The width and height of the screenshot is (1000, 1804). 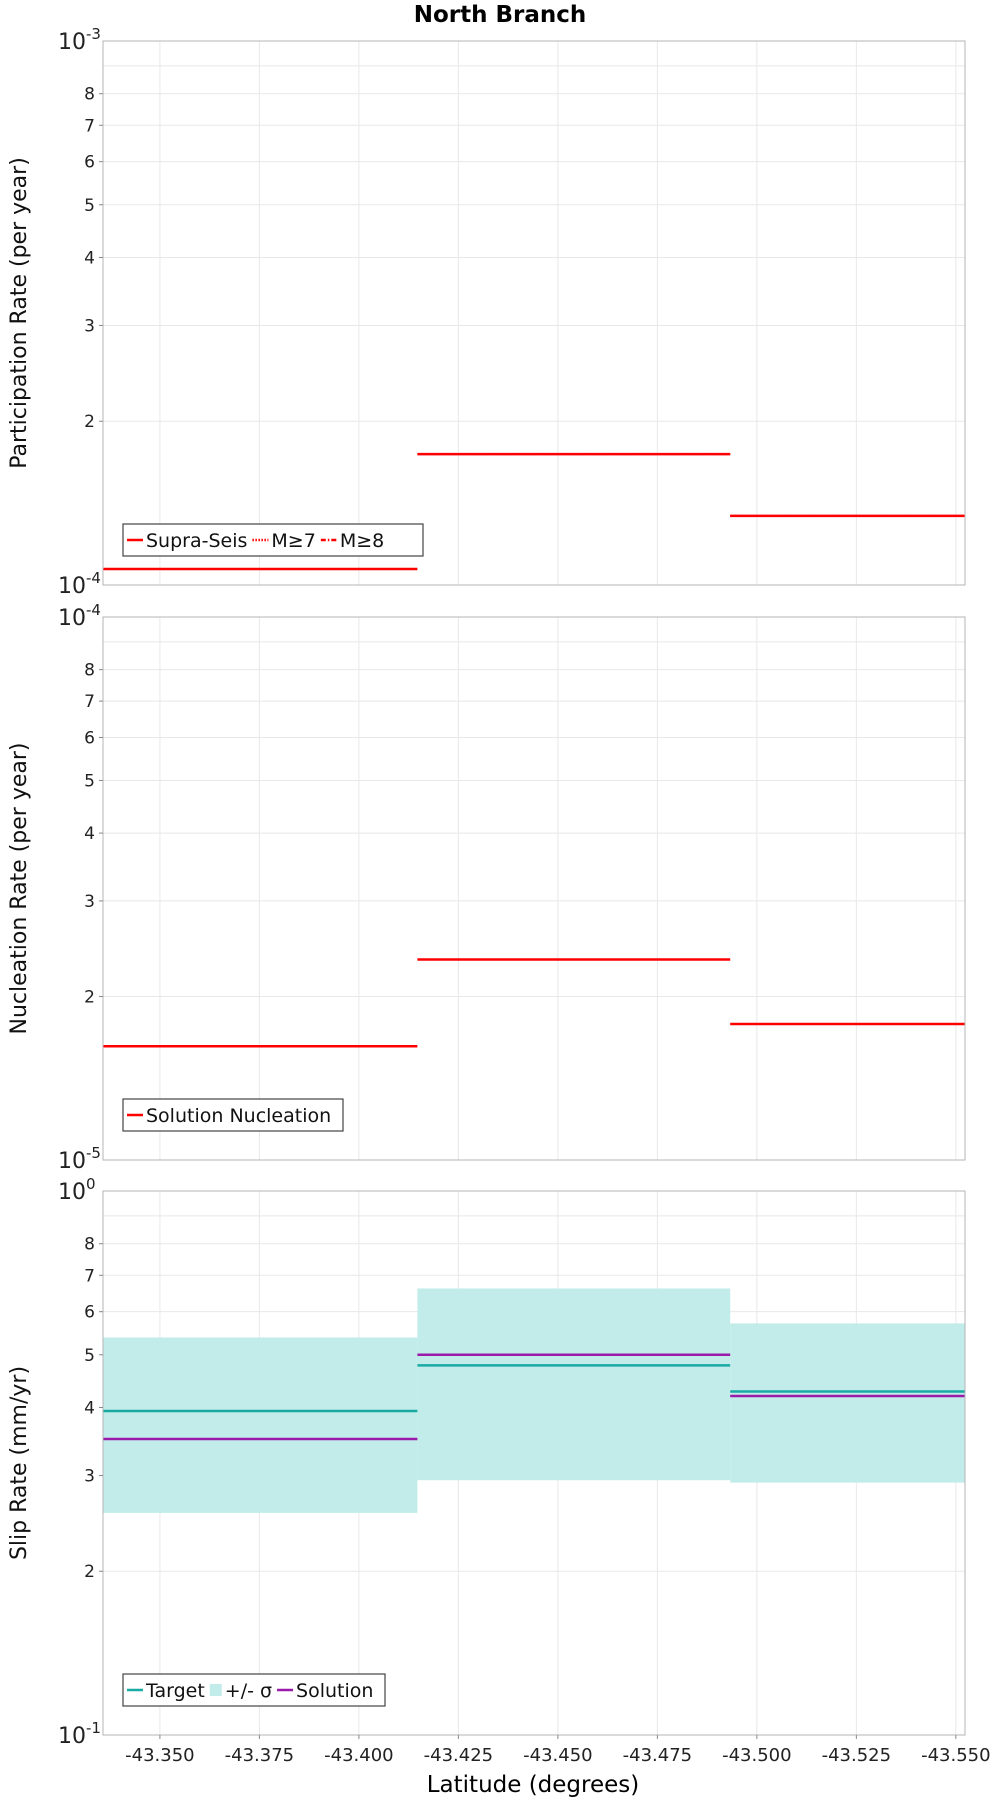 What do you see at coordinates (159, 1755) in the screenshot?
I see `x-tick-label: -43.350` at bounding box center [159, 1755].